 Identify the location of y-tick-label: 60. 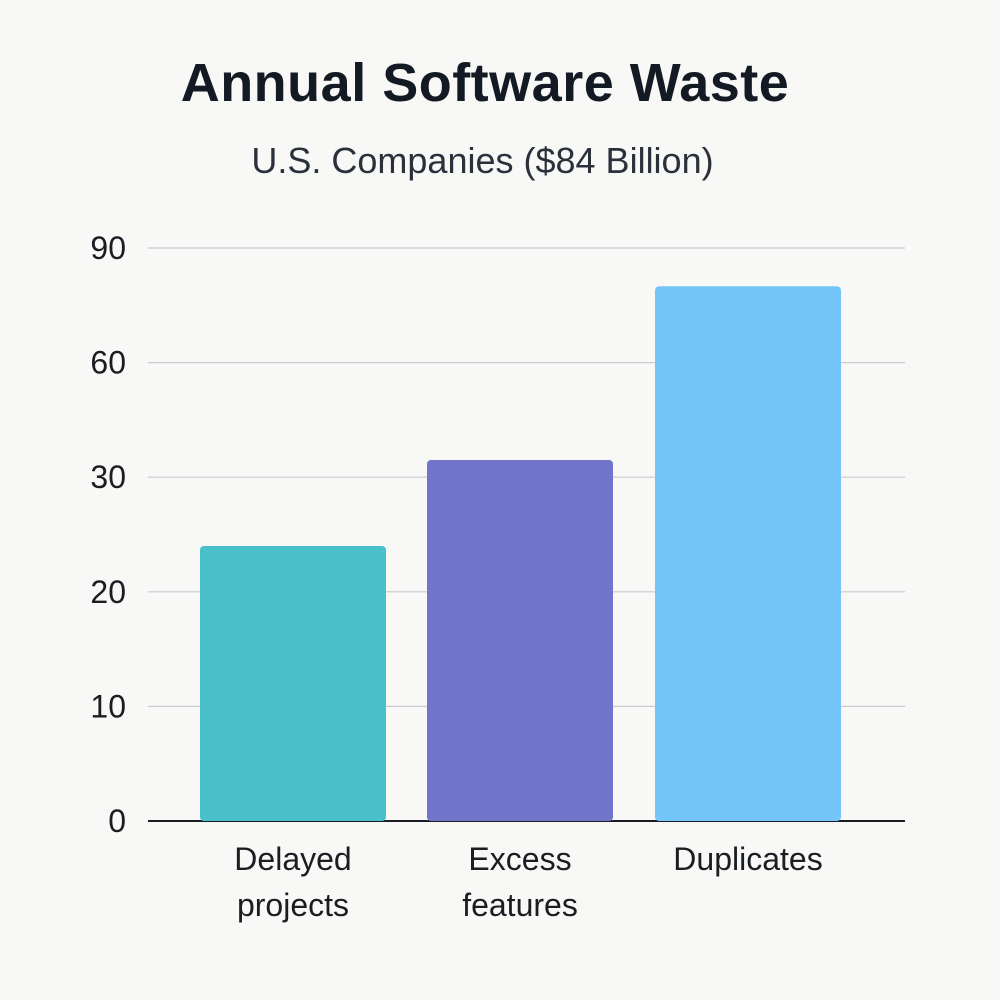
(108, 363).